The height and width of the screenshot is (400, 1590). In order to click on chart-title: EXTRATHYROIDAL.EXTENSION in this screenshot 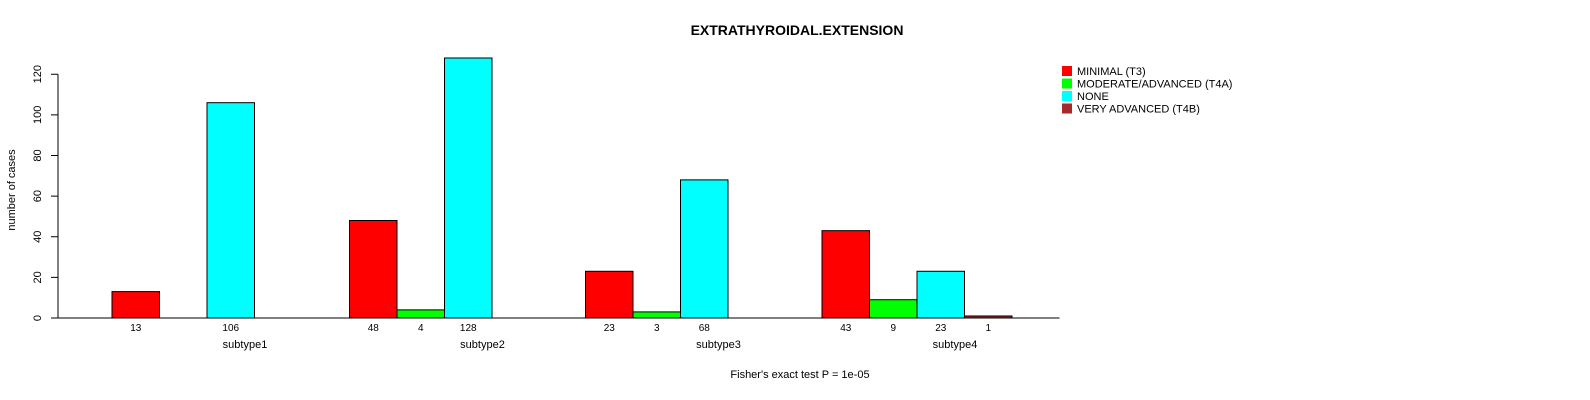, I will do `click(797, 30)`.